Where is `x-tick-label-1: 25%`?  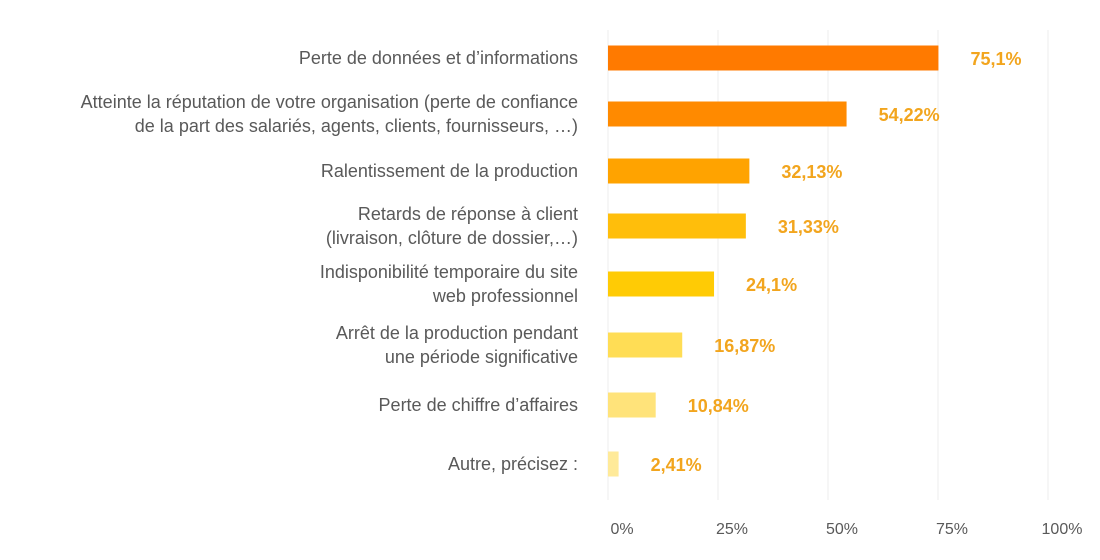
x-tick-label-1: 25% is located at coordinates (732, 529).